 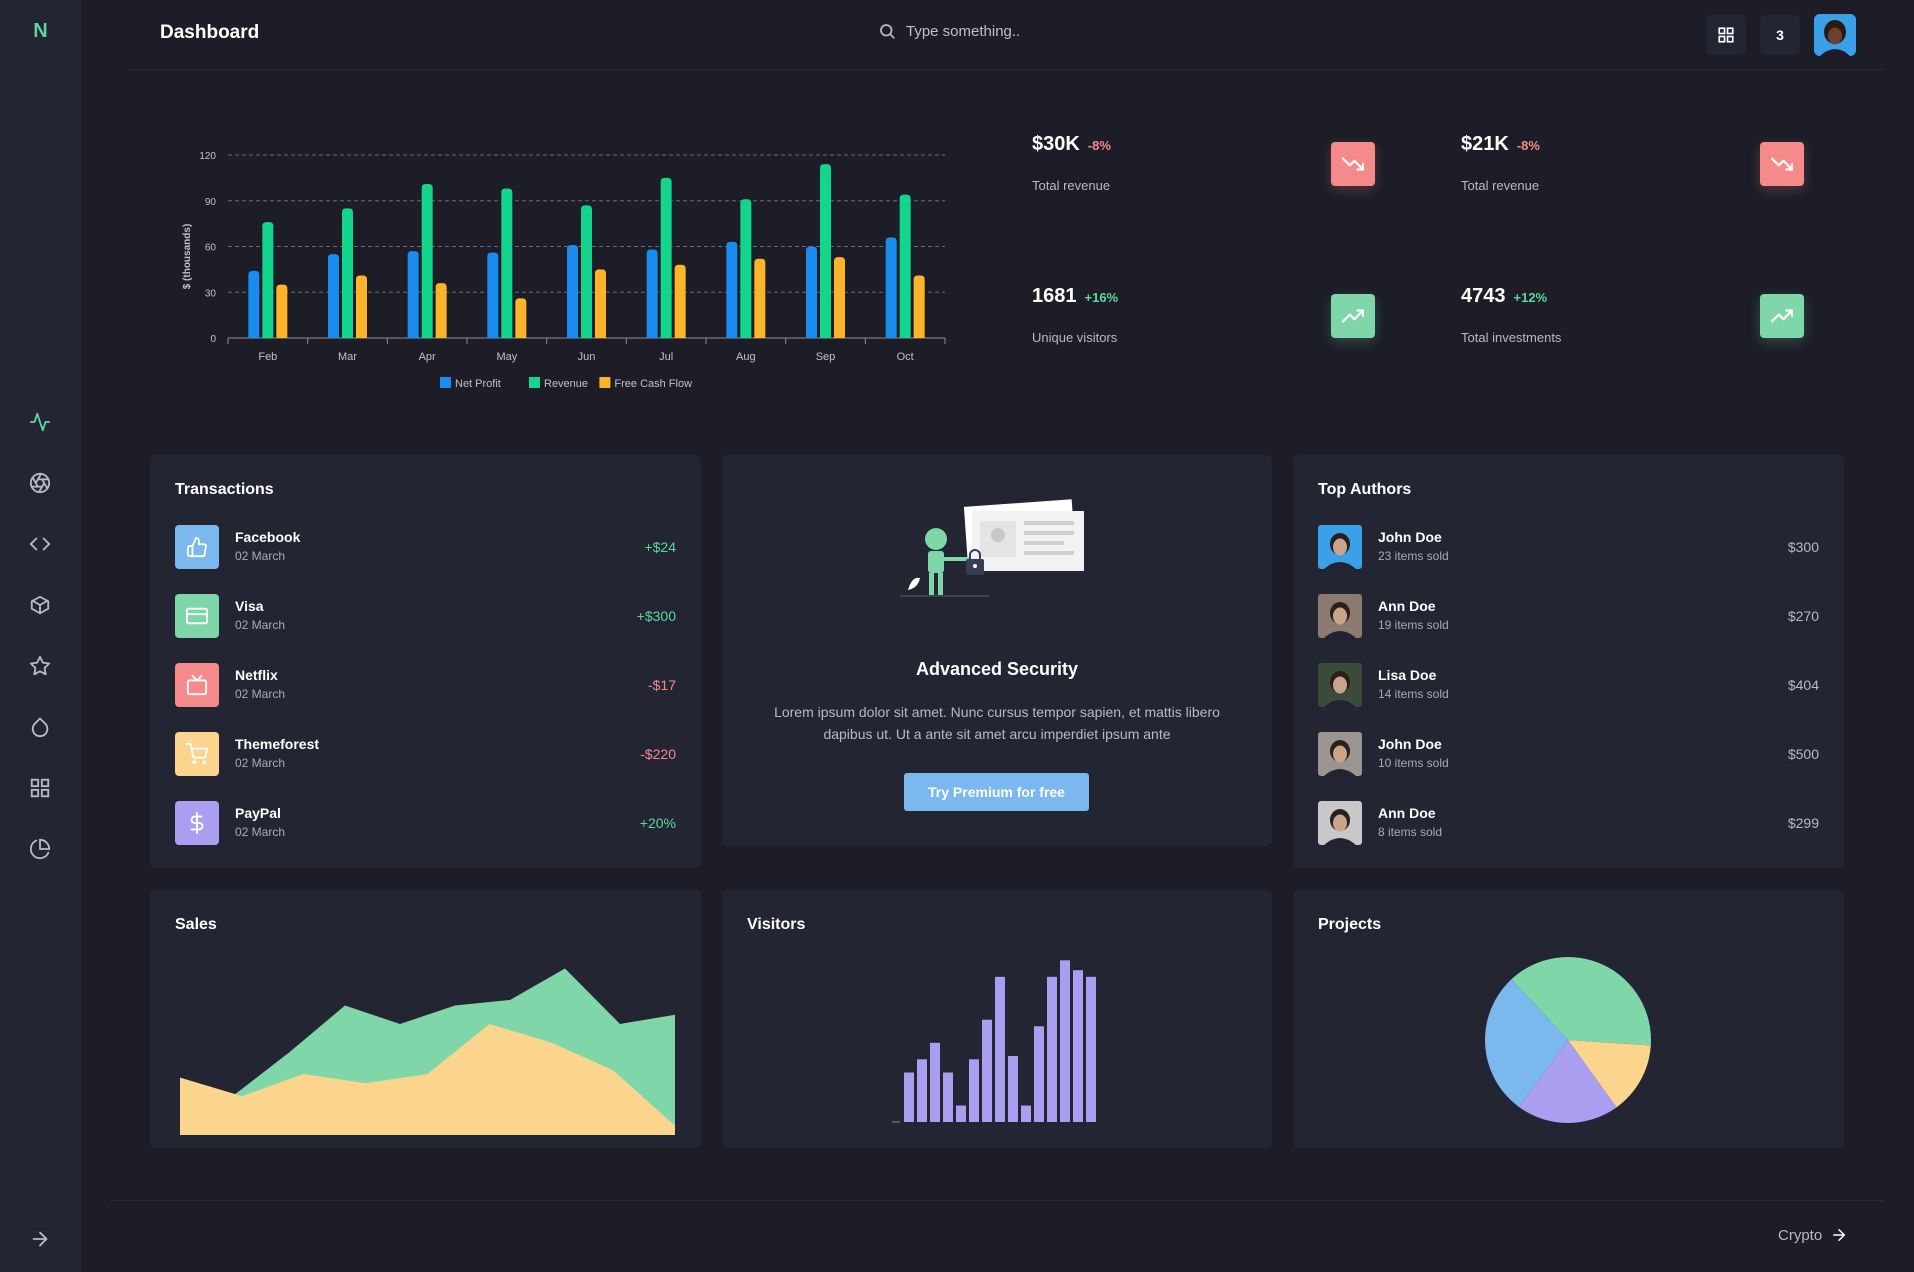 I want to click on stat-label: Total revenue, so click(x=1500, y=185).